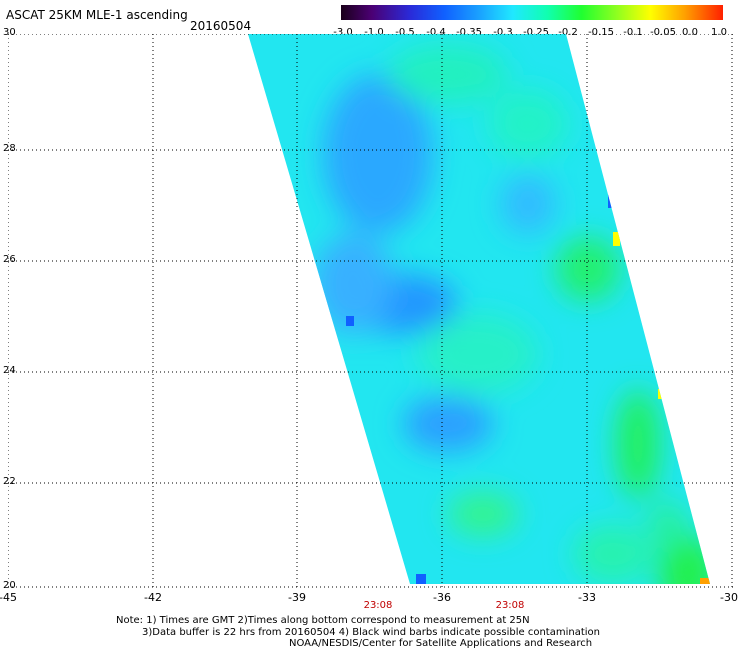 The width and height of the screenshot is (740, 650). Describe the element at coordinates (9, 32) in the screenshot. I see `y-tick-label: 30` at that location.